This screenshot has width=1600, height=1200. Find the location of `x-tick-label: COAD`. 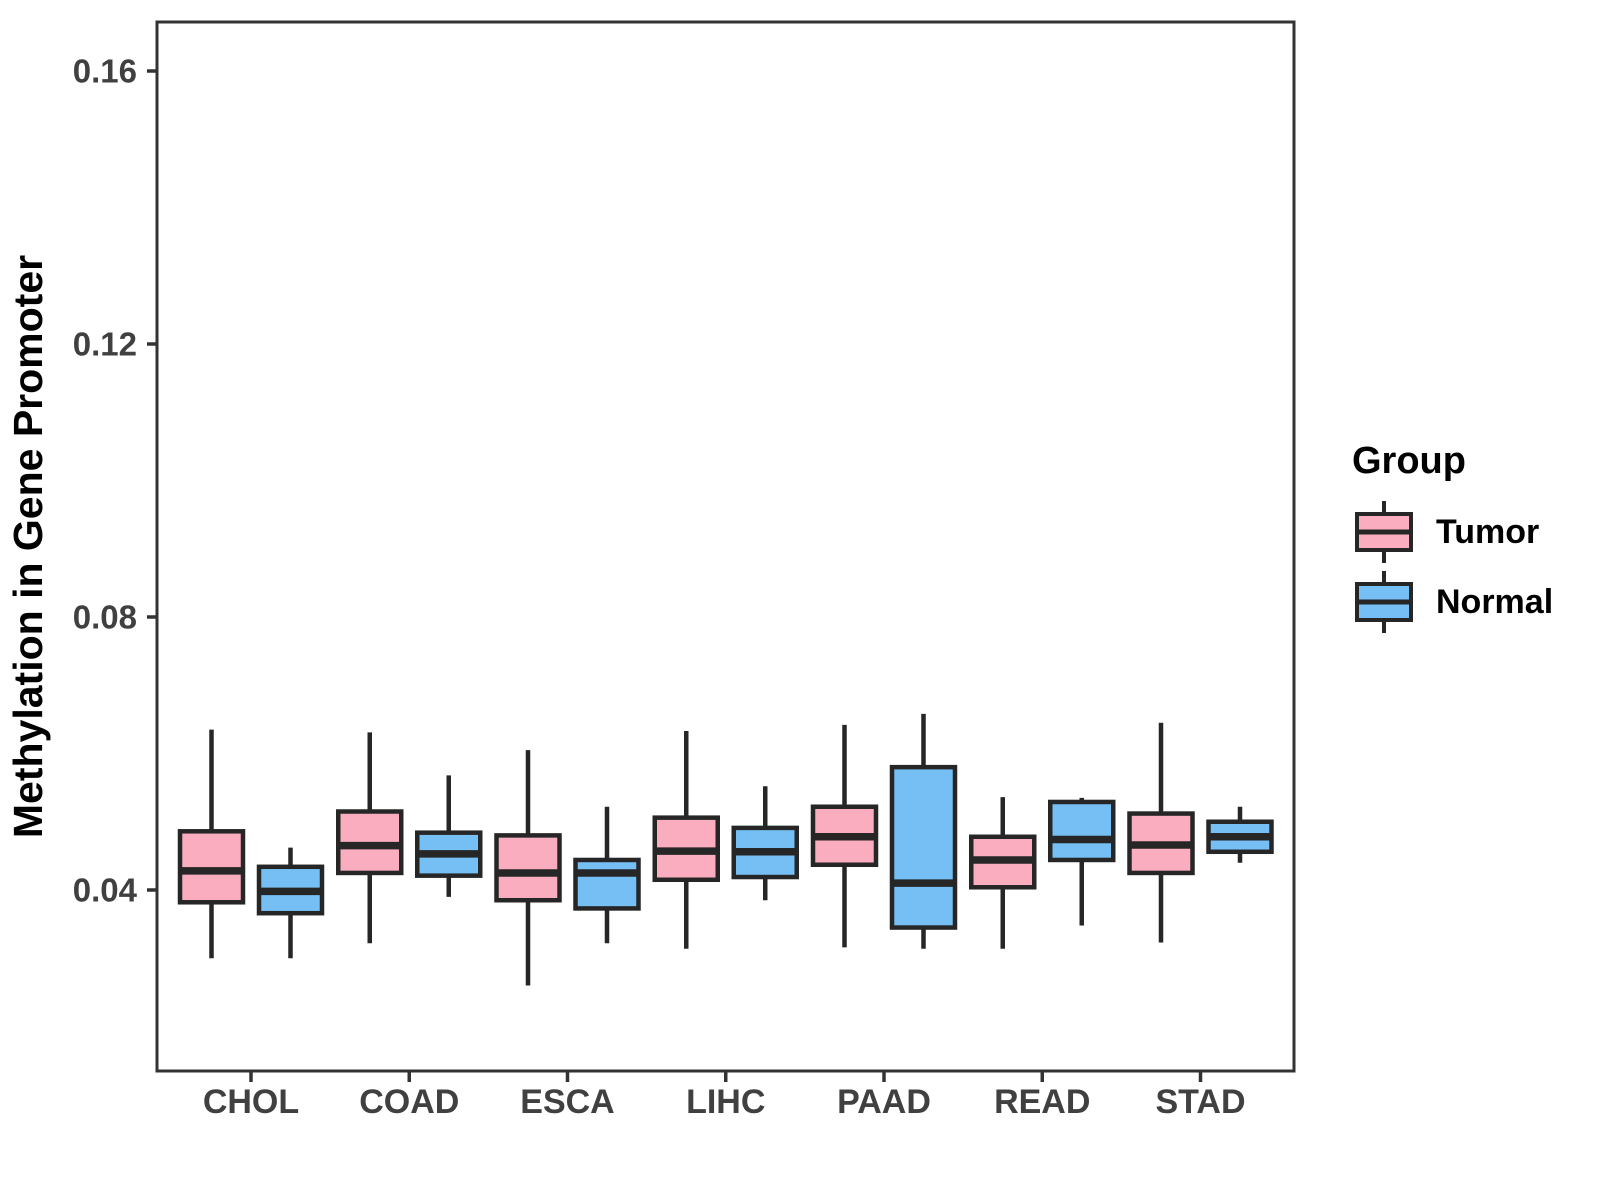

x-tick-label: COAD is located at coordinates (409, 1102).